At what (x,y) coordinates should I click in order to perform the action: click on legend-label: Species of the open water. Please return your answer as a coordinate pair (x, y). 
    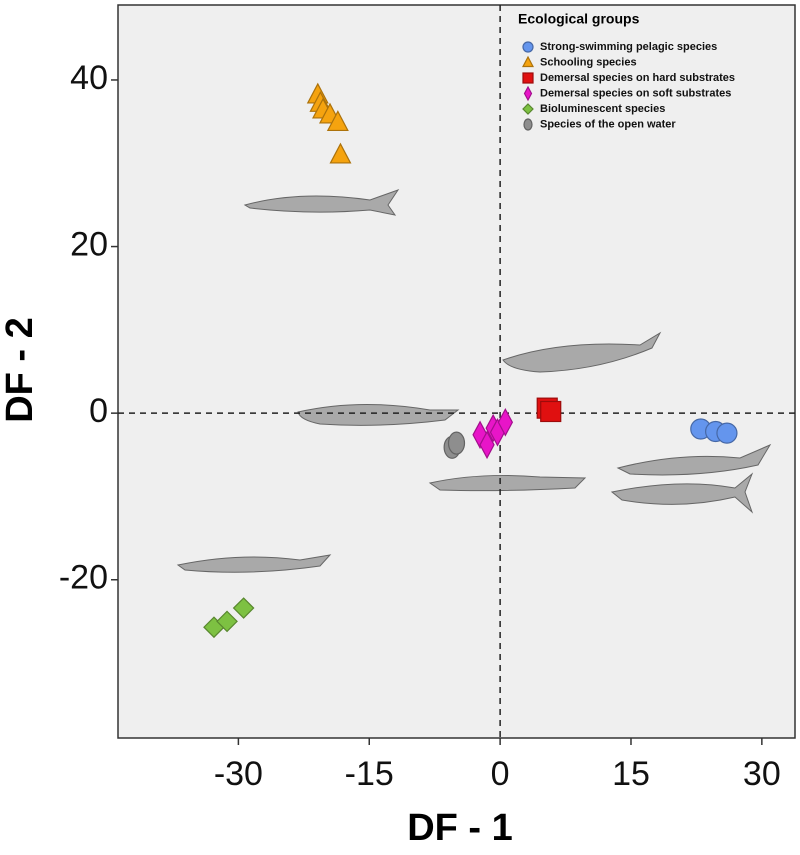
    Looking at the image, I should click on (608, 124).